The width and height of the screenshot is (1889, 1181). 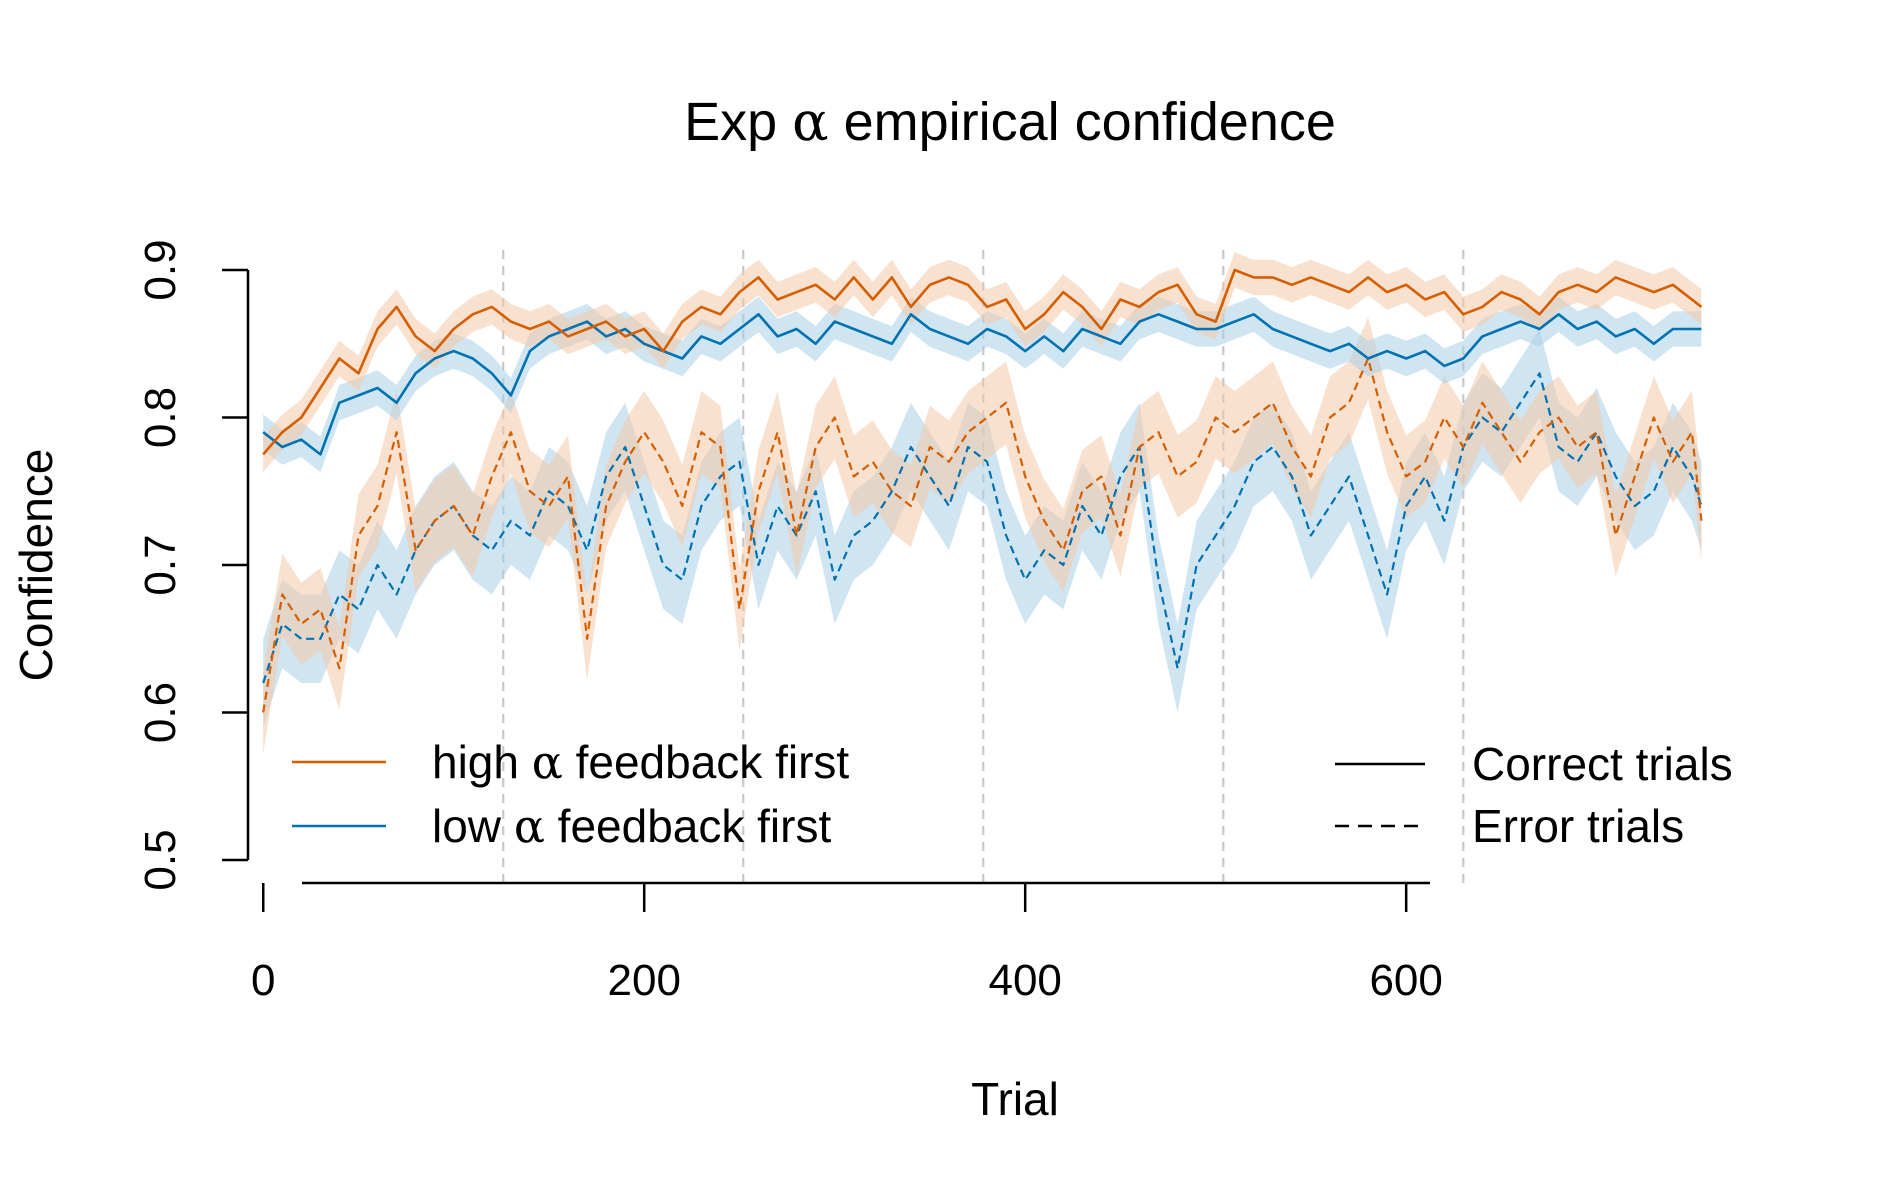 I want to click on y-tick-label: 0.6, so click(x=160, y=712).